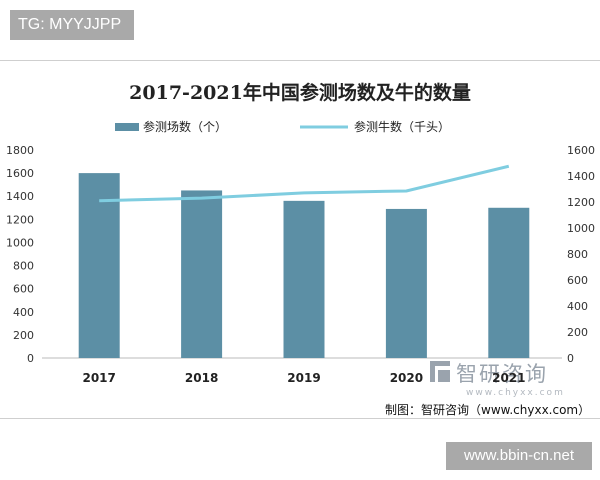 Image resolution: width=600 pixels, height=480 pixels. What do you see at coordinates (282, 126) in the screenshot?
I see `legend: 参测场数（个） 参测牛数（千头）` at bounding box center [282, 126].